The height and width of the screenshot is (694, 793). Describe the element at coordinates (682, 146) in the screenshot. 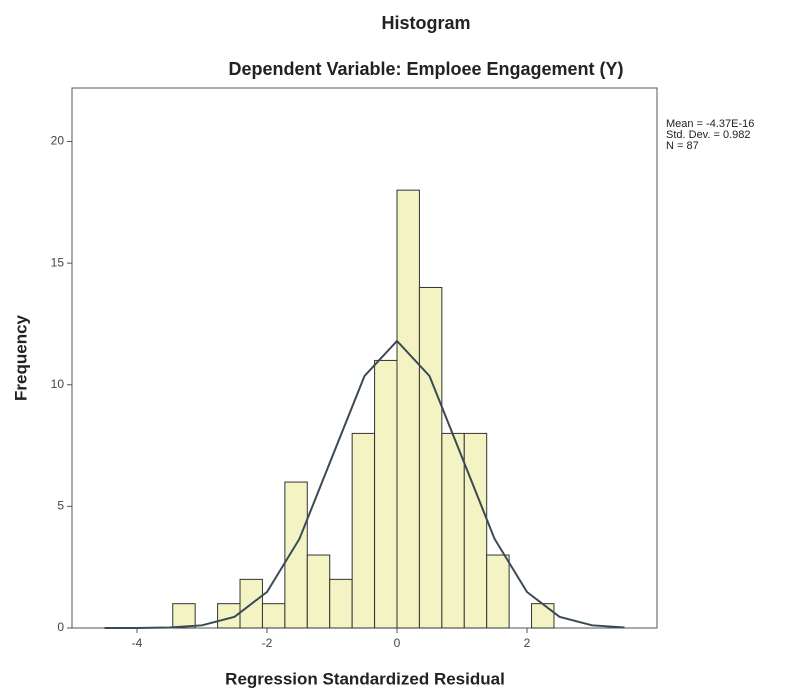

I see `stats-annotation: N = 87` at that location.